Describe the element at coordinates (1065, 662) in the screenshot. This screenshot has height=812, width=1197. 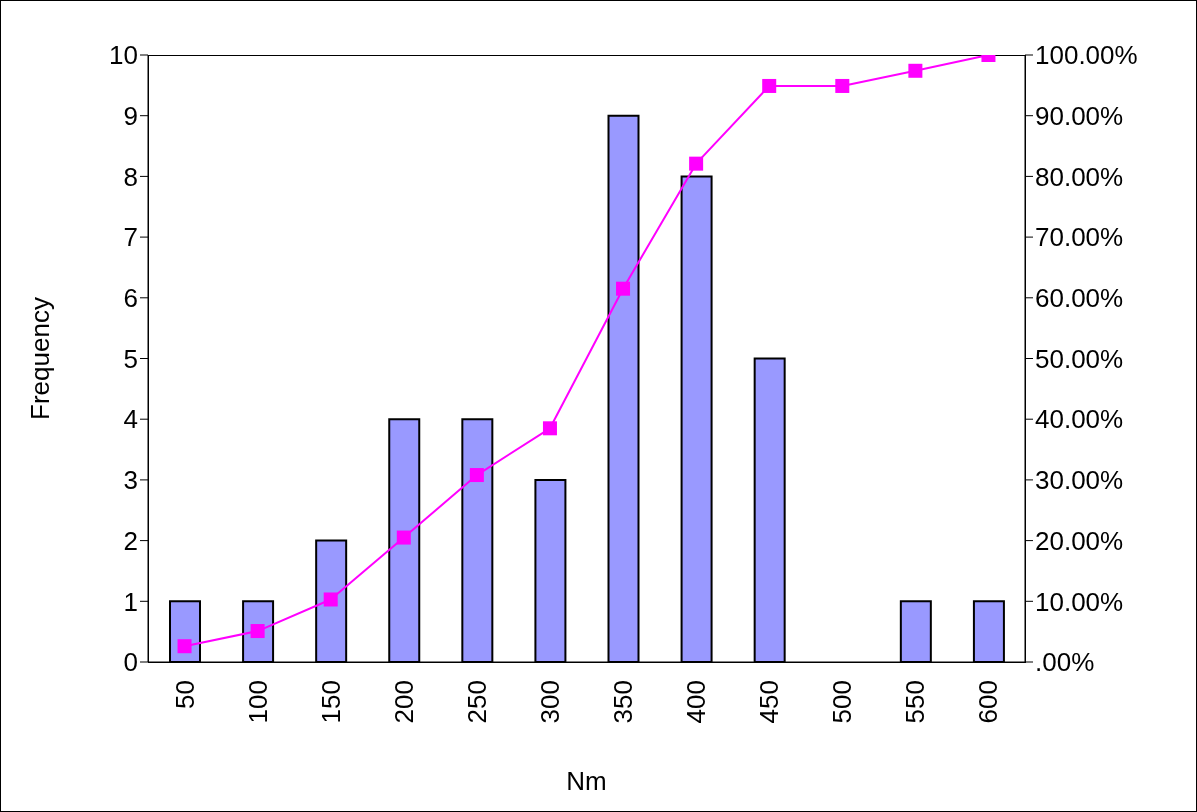
I see `y2-tick-label: .00%` at that location.